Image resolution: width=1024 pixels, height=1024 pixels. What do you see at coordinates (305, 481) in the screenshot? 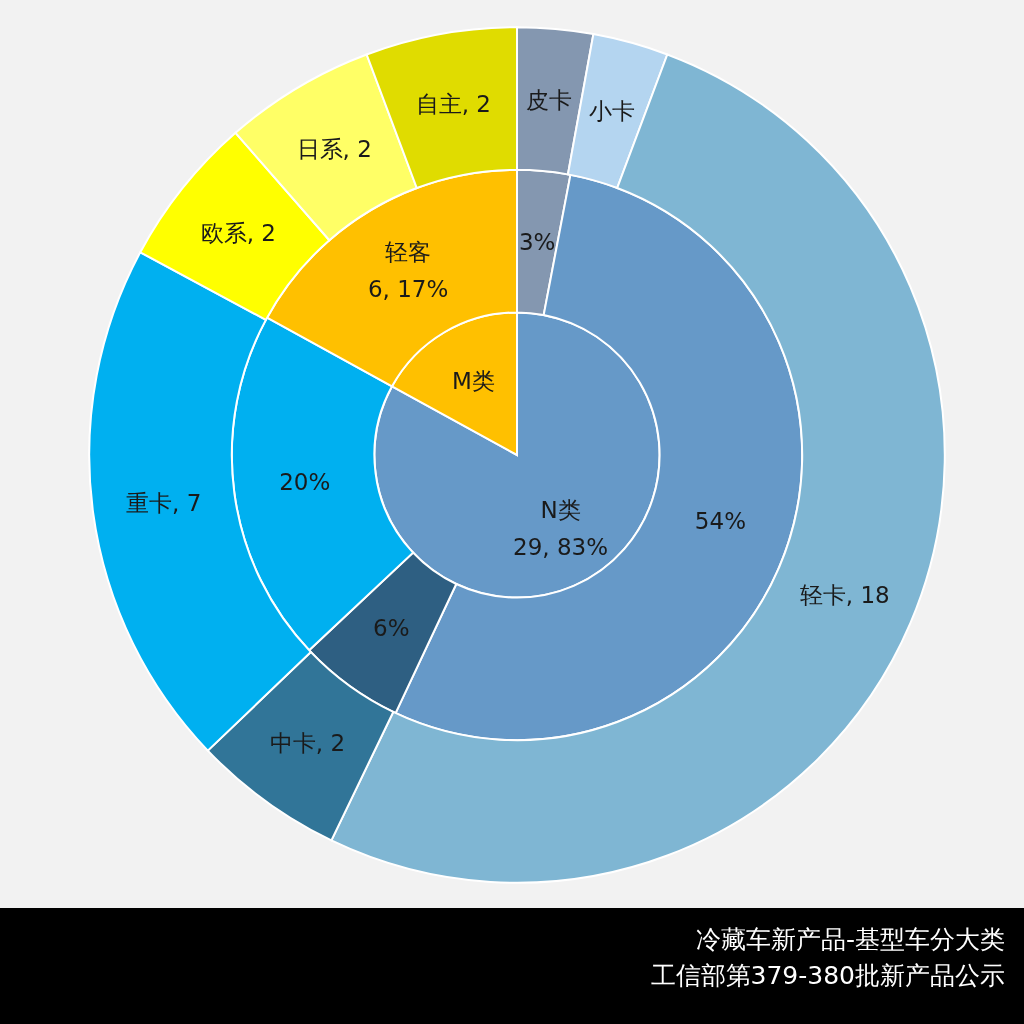
I see `data-label: 20%` at bounding box center [305, 481].